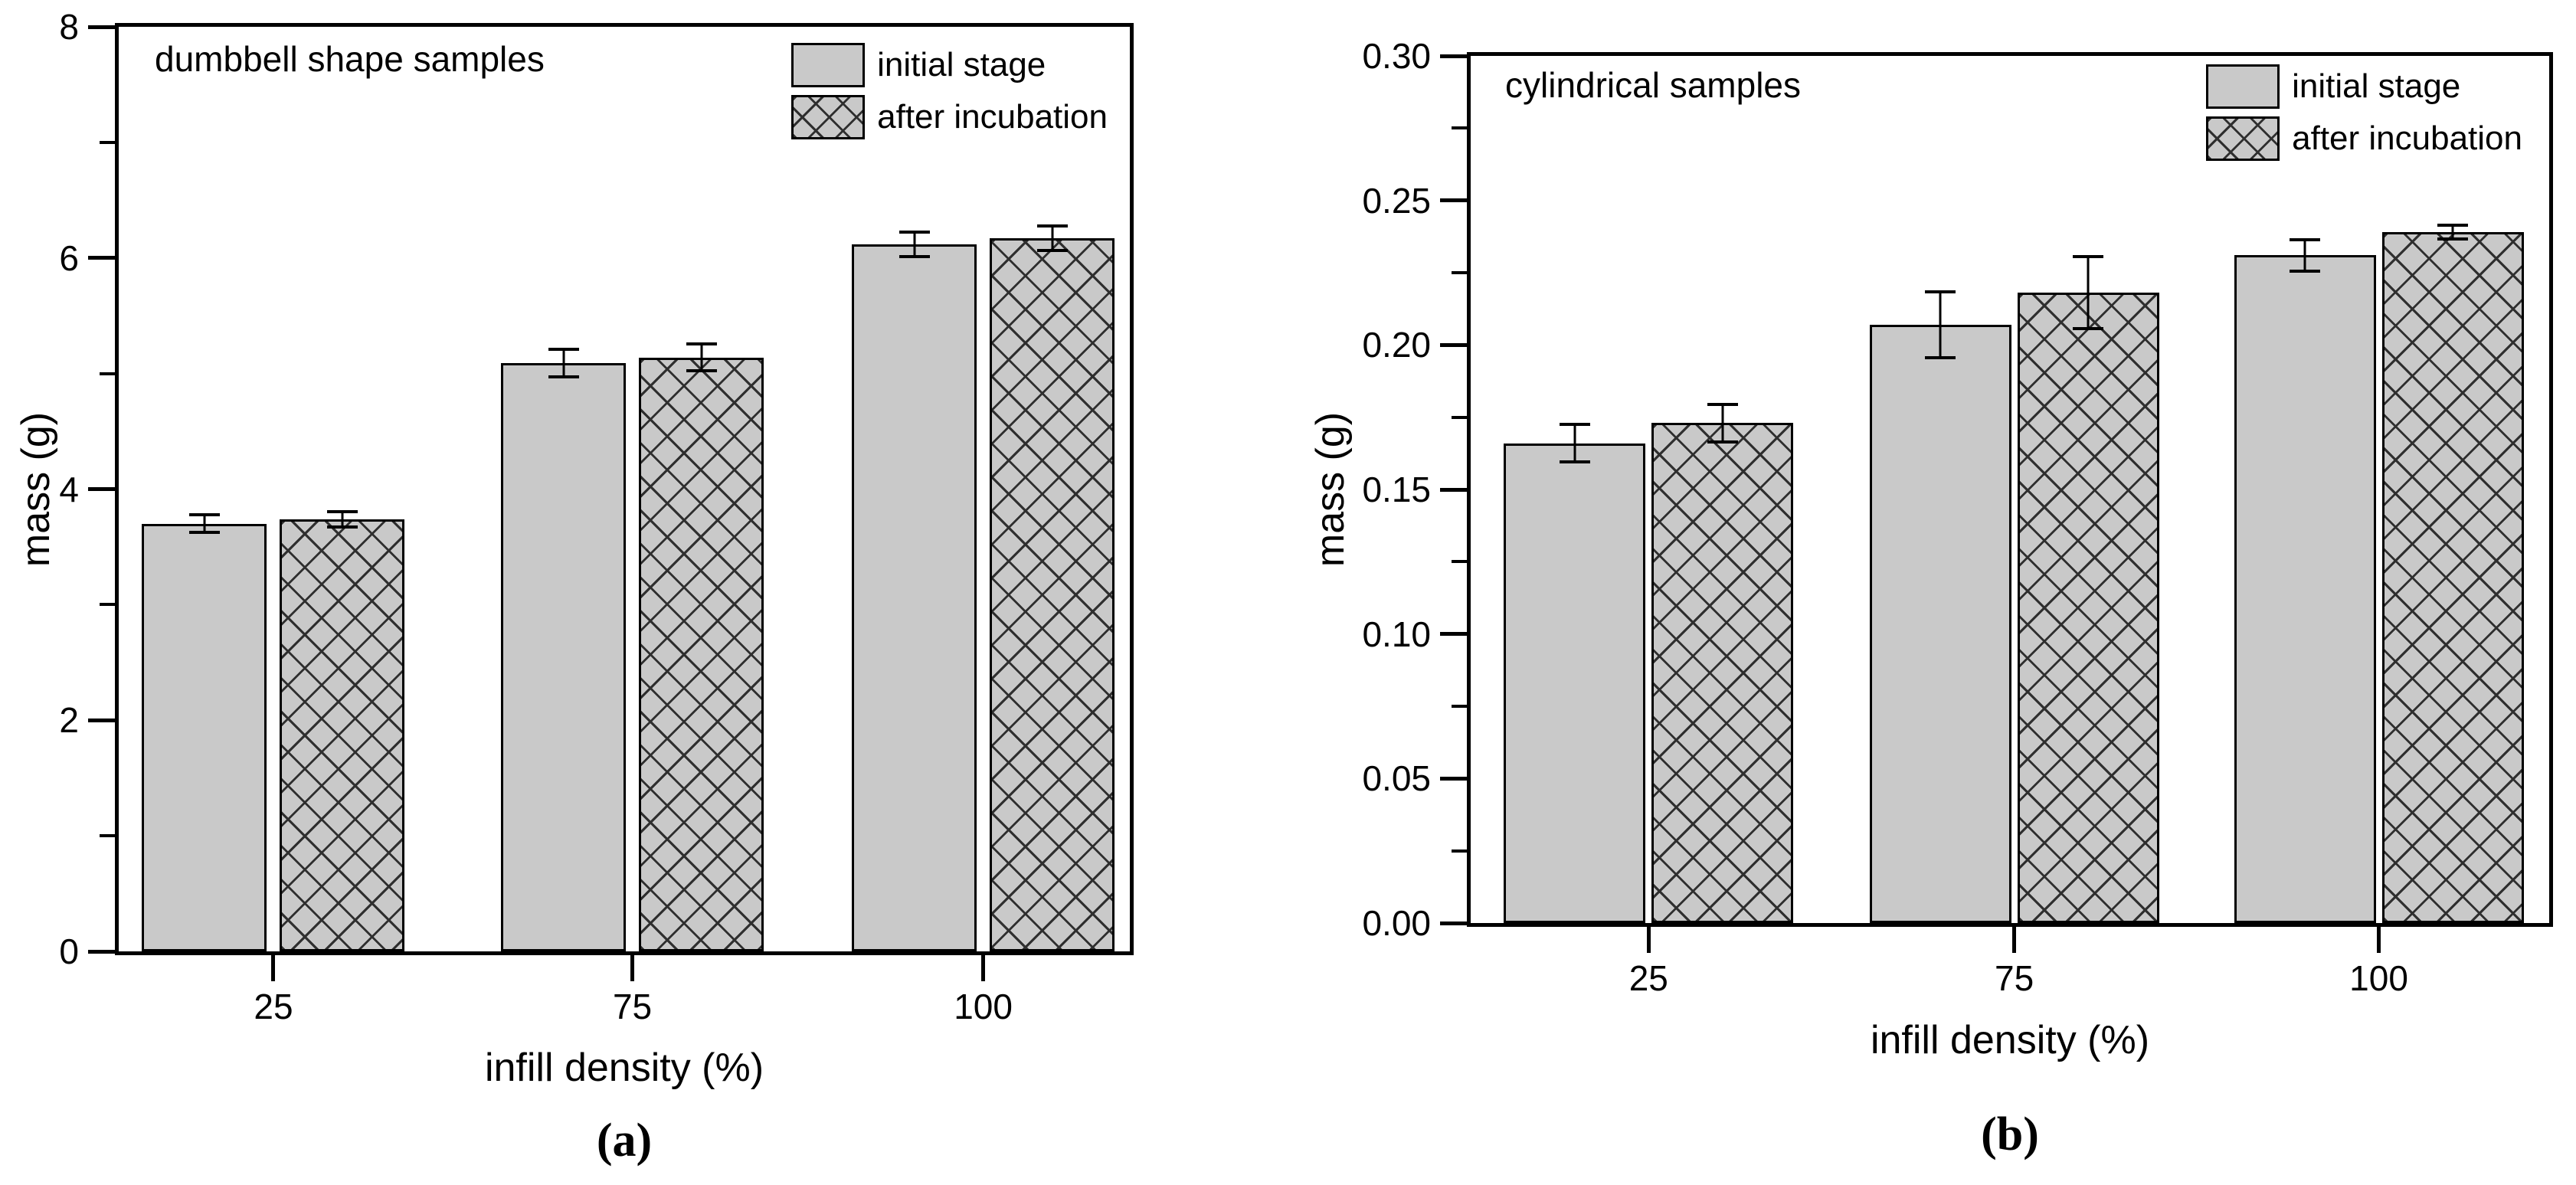  Describe the element at coordinates (69, 951) in the screenshot. I see `y-axis-tick-label: 0` at that location.